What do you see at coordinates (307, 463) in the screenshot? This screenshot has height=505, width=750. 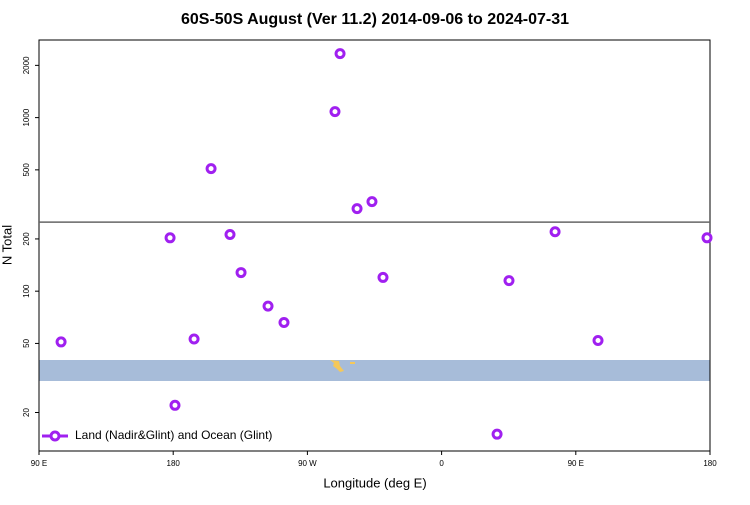 I see `x-tick-label: 90 W` at bounding box center [307, 463].